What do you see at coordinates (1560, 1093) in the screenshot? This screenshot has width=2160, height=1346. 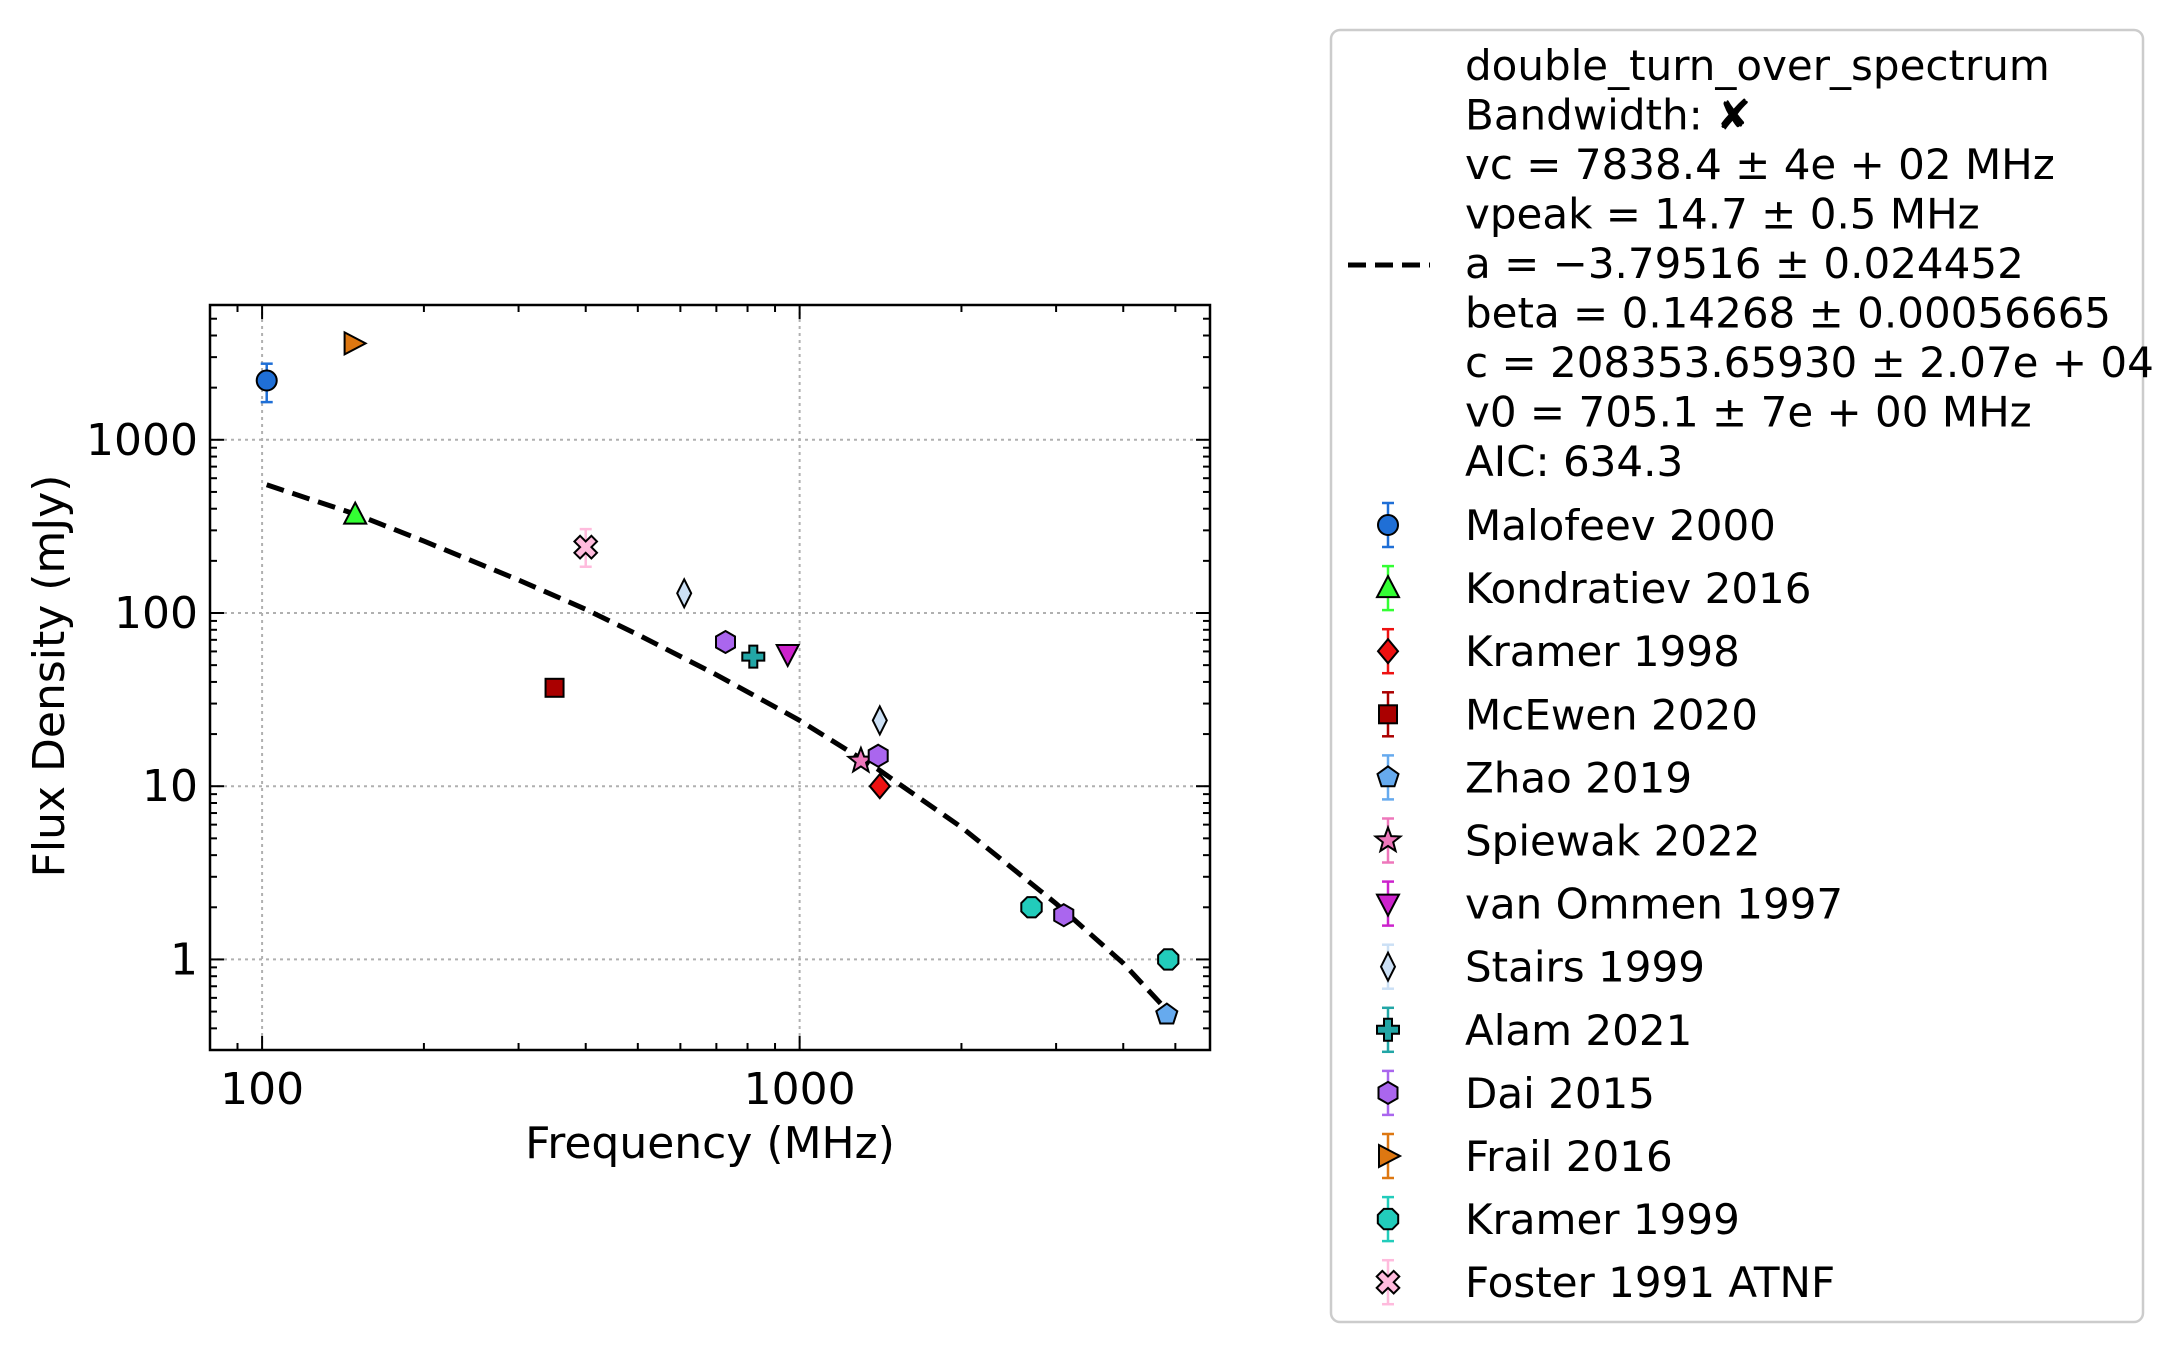 I see `legend-label: Dai 2015` at bounding box center [1560, 1093].